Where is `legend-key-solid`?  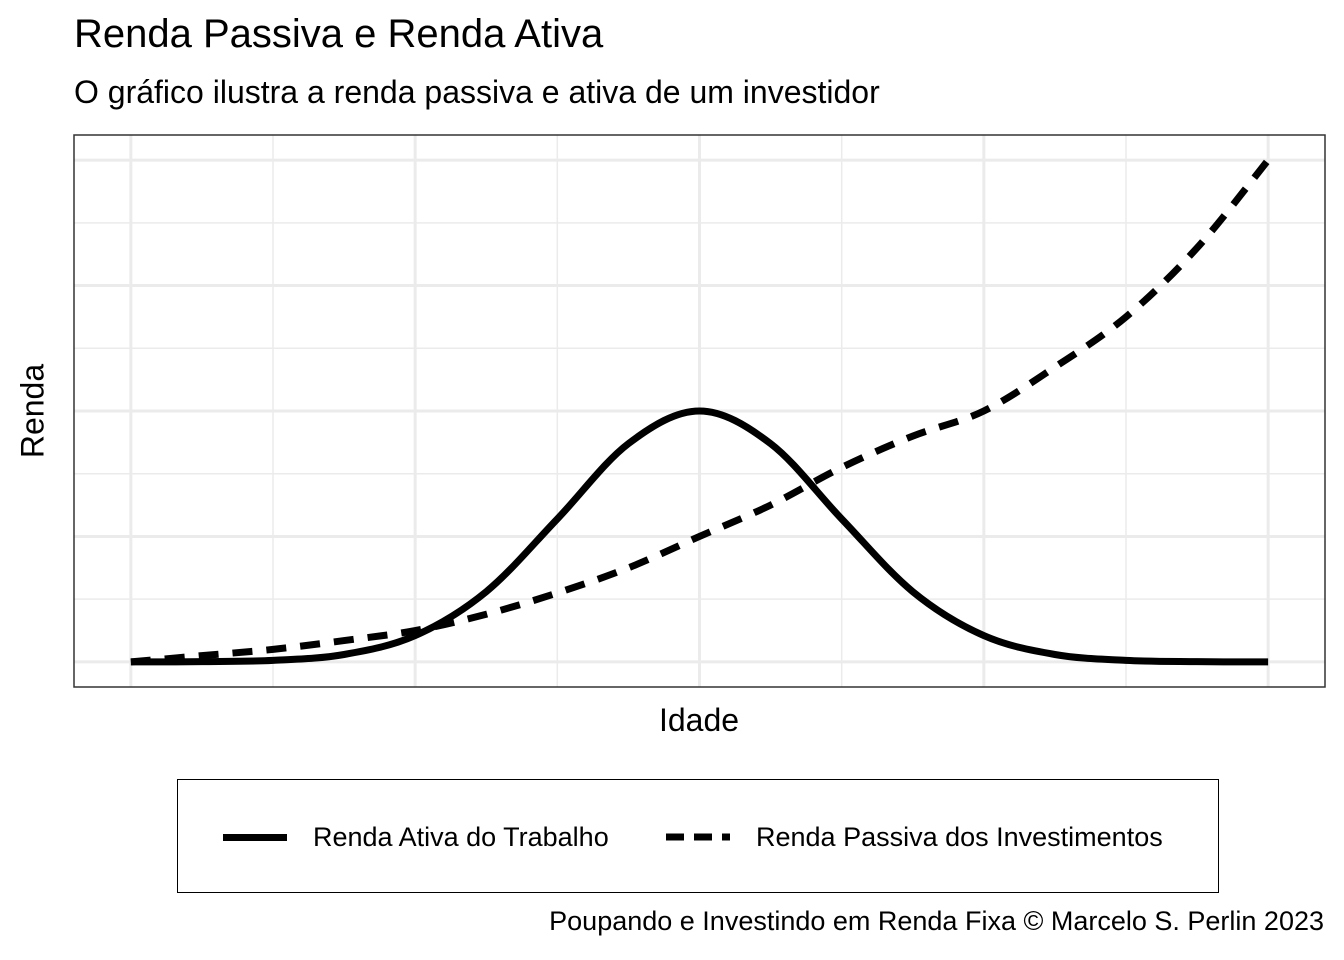 legend-key-solid is located at coordinates (255, 837).